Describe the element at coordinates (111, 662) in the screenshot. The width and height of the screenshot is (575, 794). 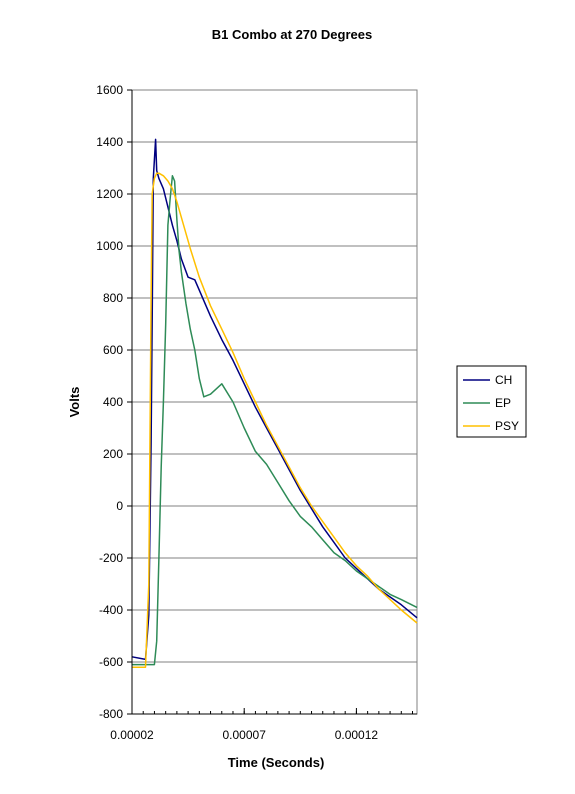
I see `y-tick-label: -600` at that location.